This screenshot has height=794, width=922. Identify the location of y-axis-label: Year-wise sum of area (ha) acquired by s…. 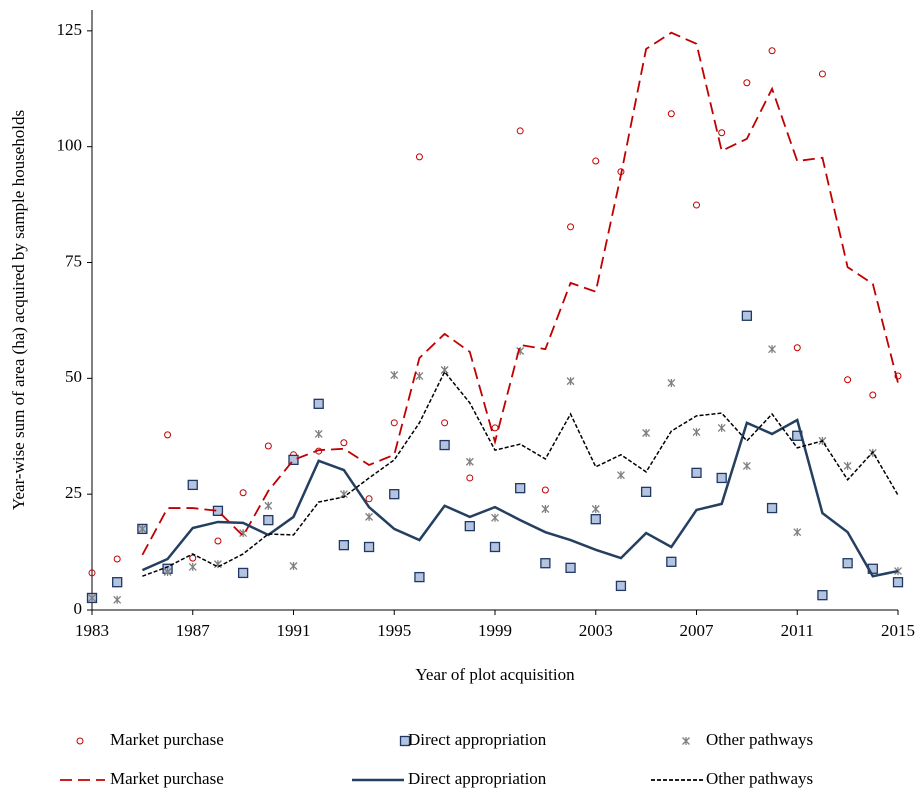
(18, 310).